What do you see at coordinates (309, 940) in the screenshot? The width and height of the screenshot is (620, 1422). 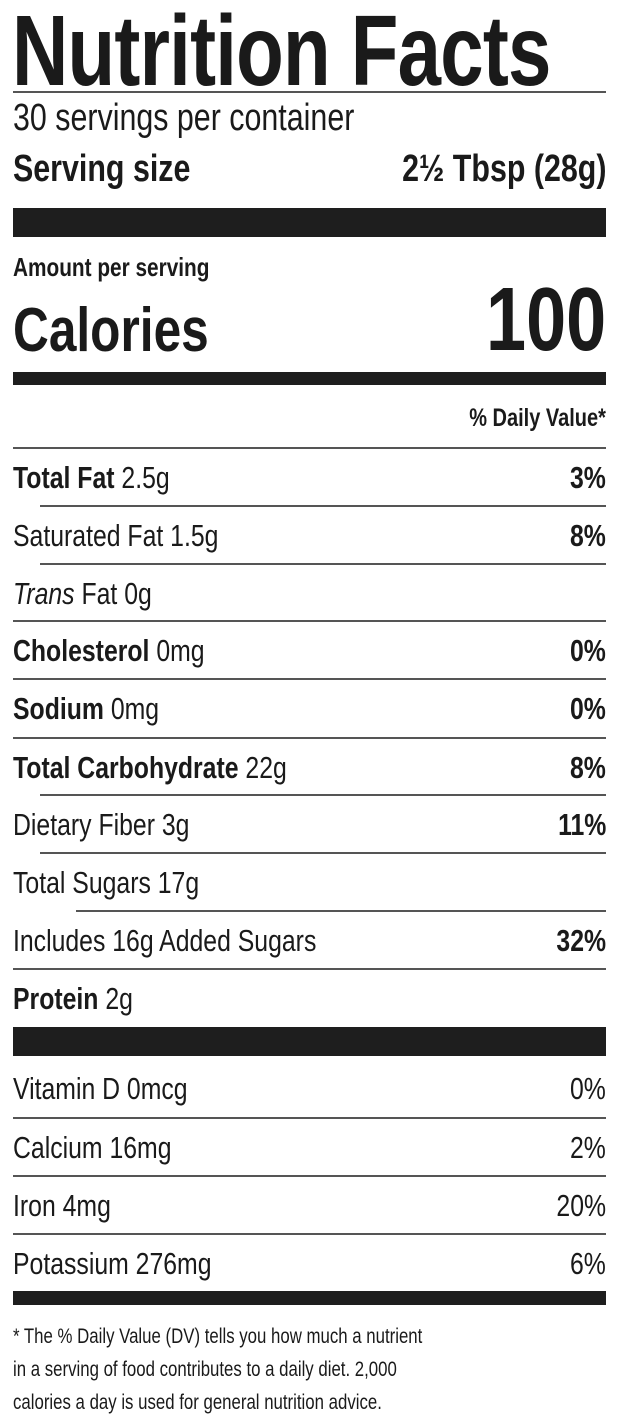 I see `nutrient-row-added-sugars: Includes 16g Added Sugars 32%` at bounding box center [309, 940].